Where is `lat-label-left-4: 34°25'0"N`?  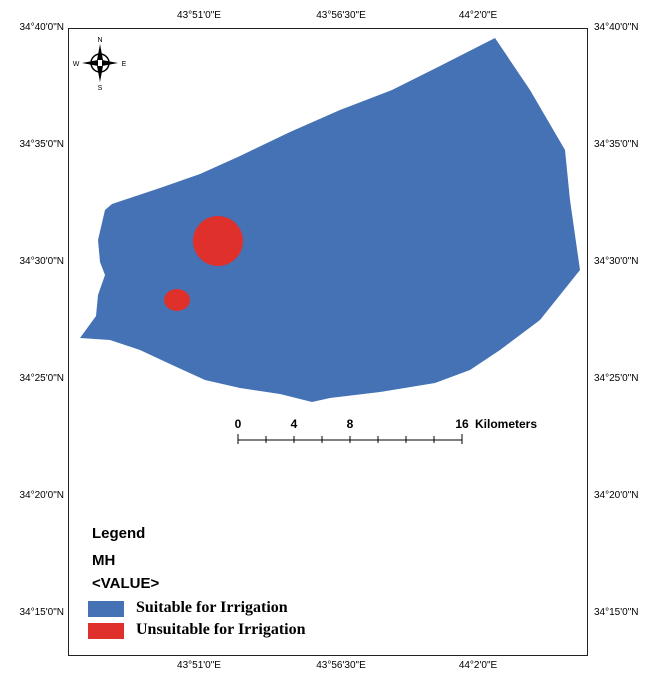 lat-label-left-4: 34°25'0"N is located at coordinates (42, 378).